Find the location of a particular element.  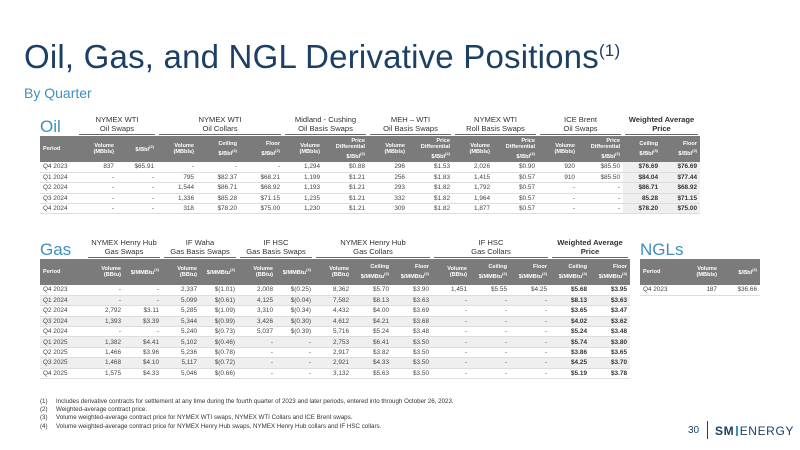

gas-group-header: NYMEX Henry Hub Gas Swaps is located at coordinates (124, 247).